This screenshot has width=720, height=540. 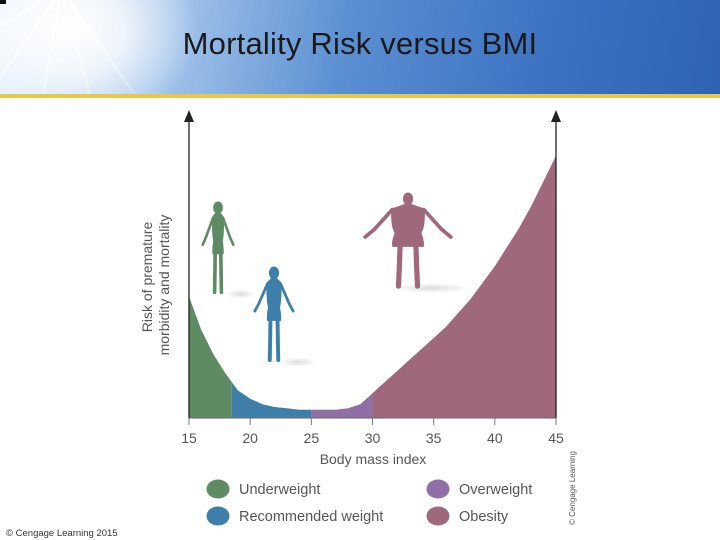 What do you see at coordinates (556, 116) in the screenshot?
I see `y-axis-right-arrow` at bounding box center [556, 116].